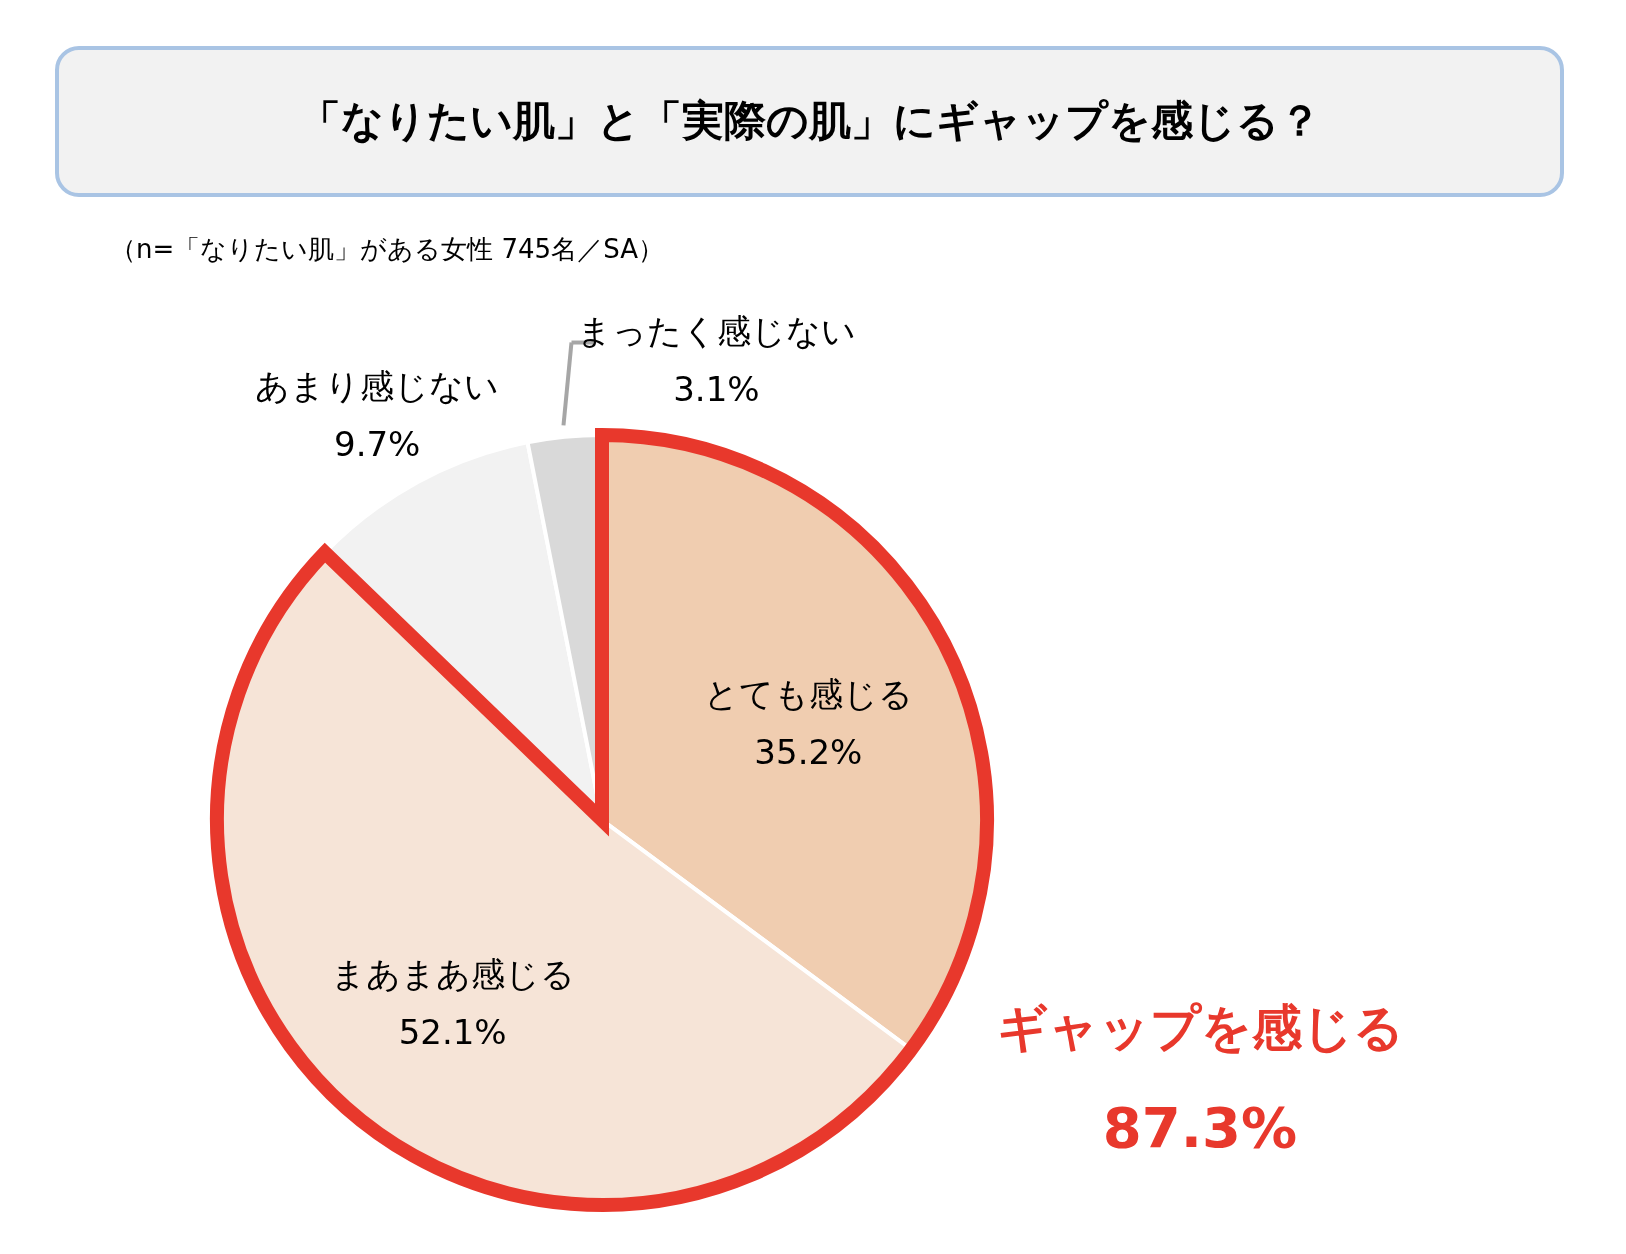 The height and width of the screenshot is (1254, 1626). Describe the element at coordinates (377, 443) in the screenshot. I see `data-label: 9.7%` at that location.